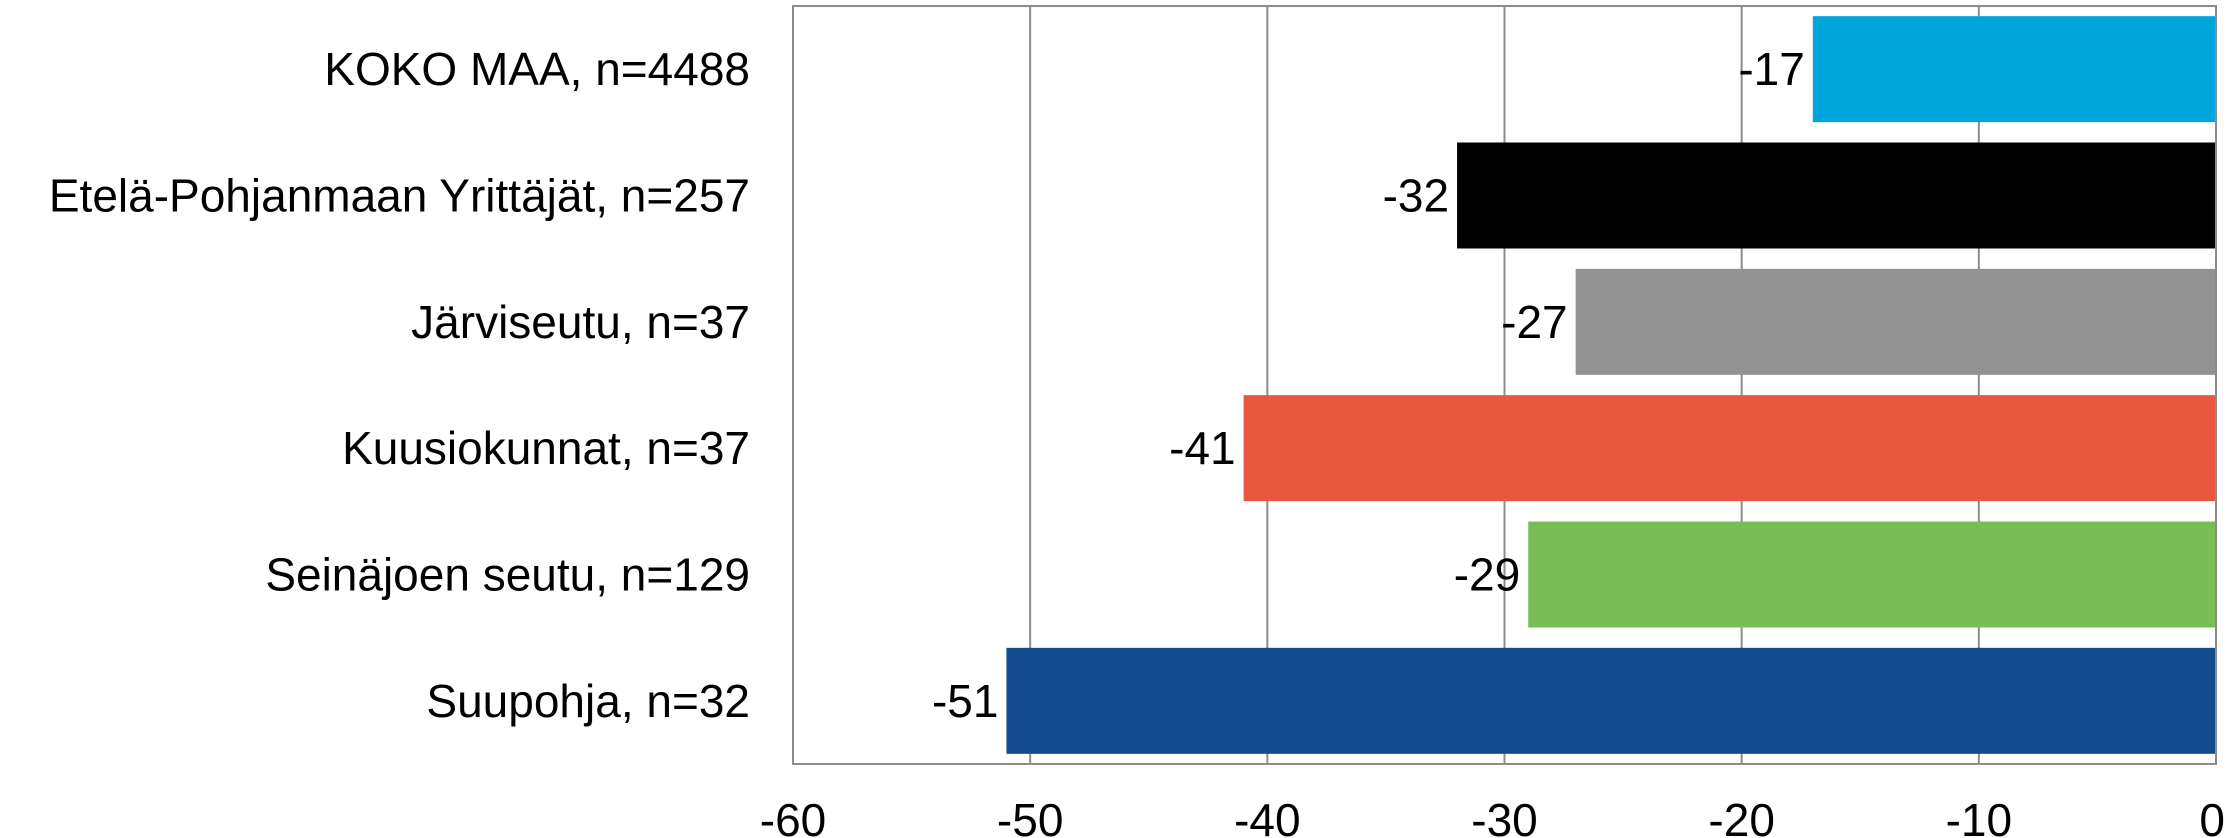 The height and width of the screenshot is (838, 2239). I want to click on category-label: Kuusiokunnat, n=37, so click(546, 448).